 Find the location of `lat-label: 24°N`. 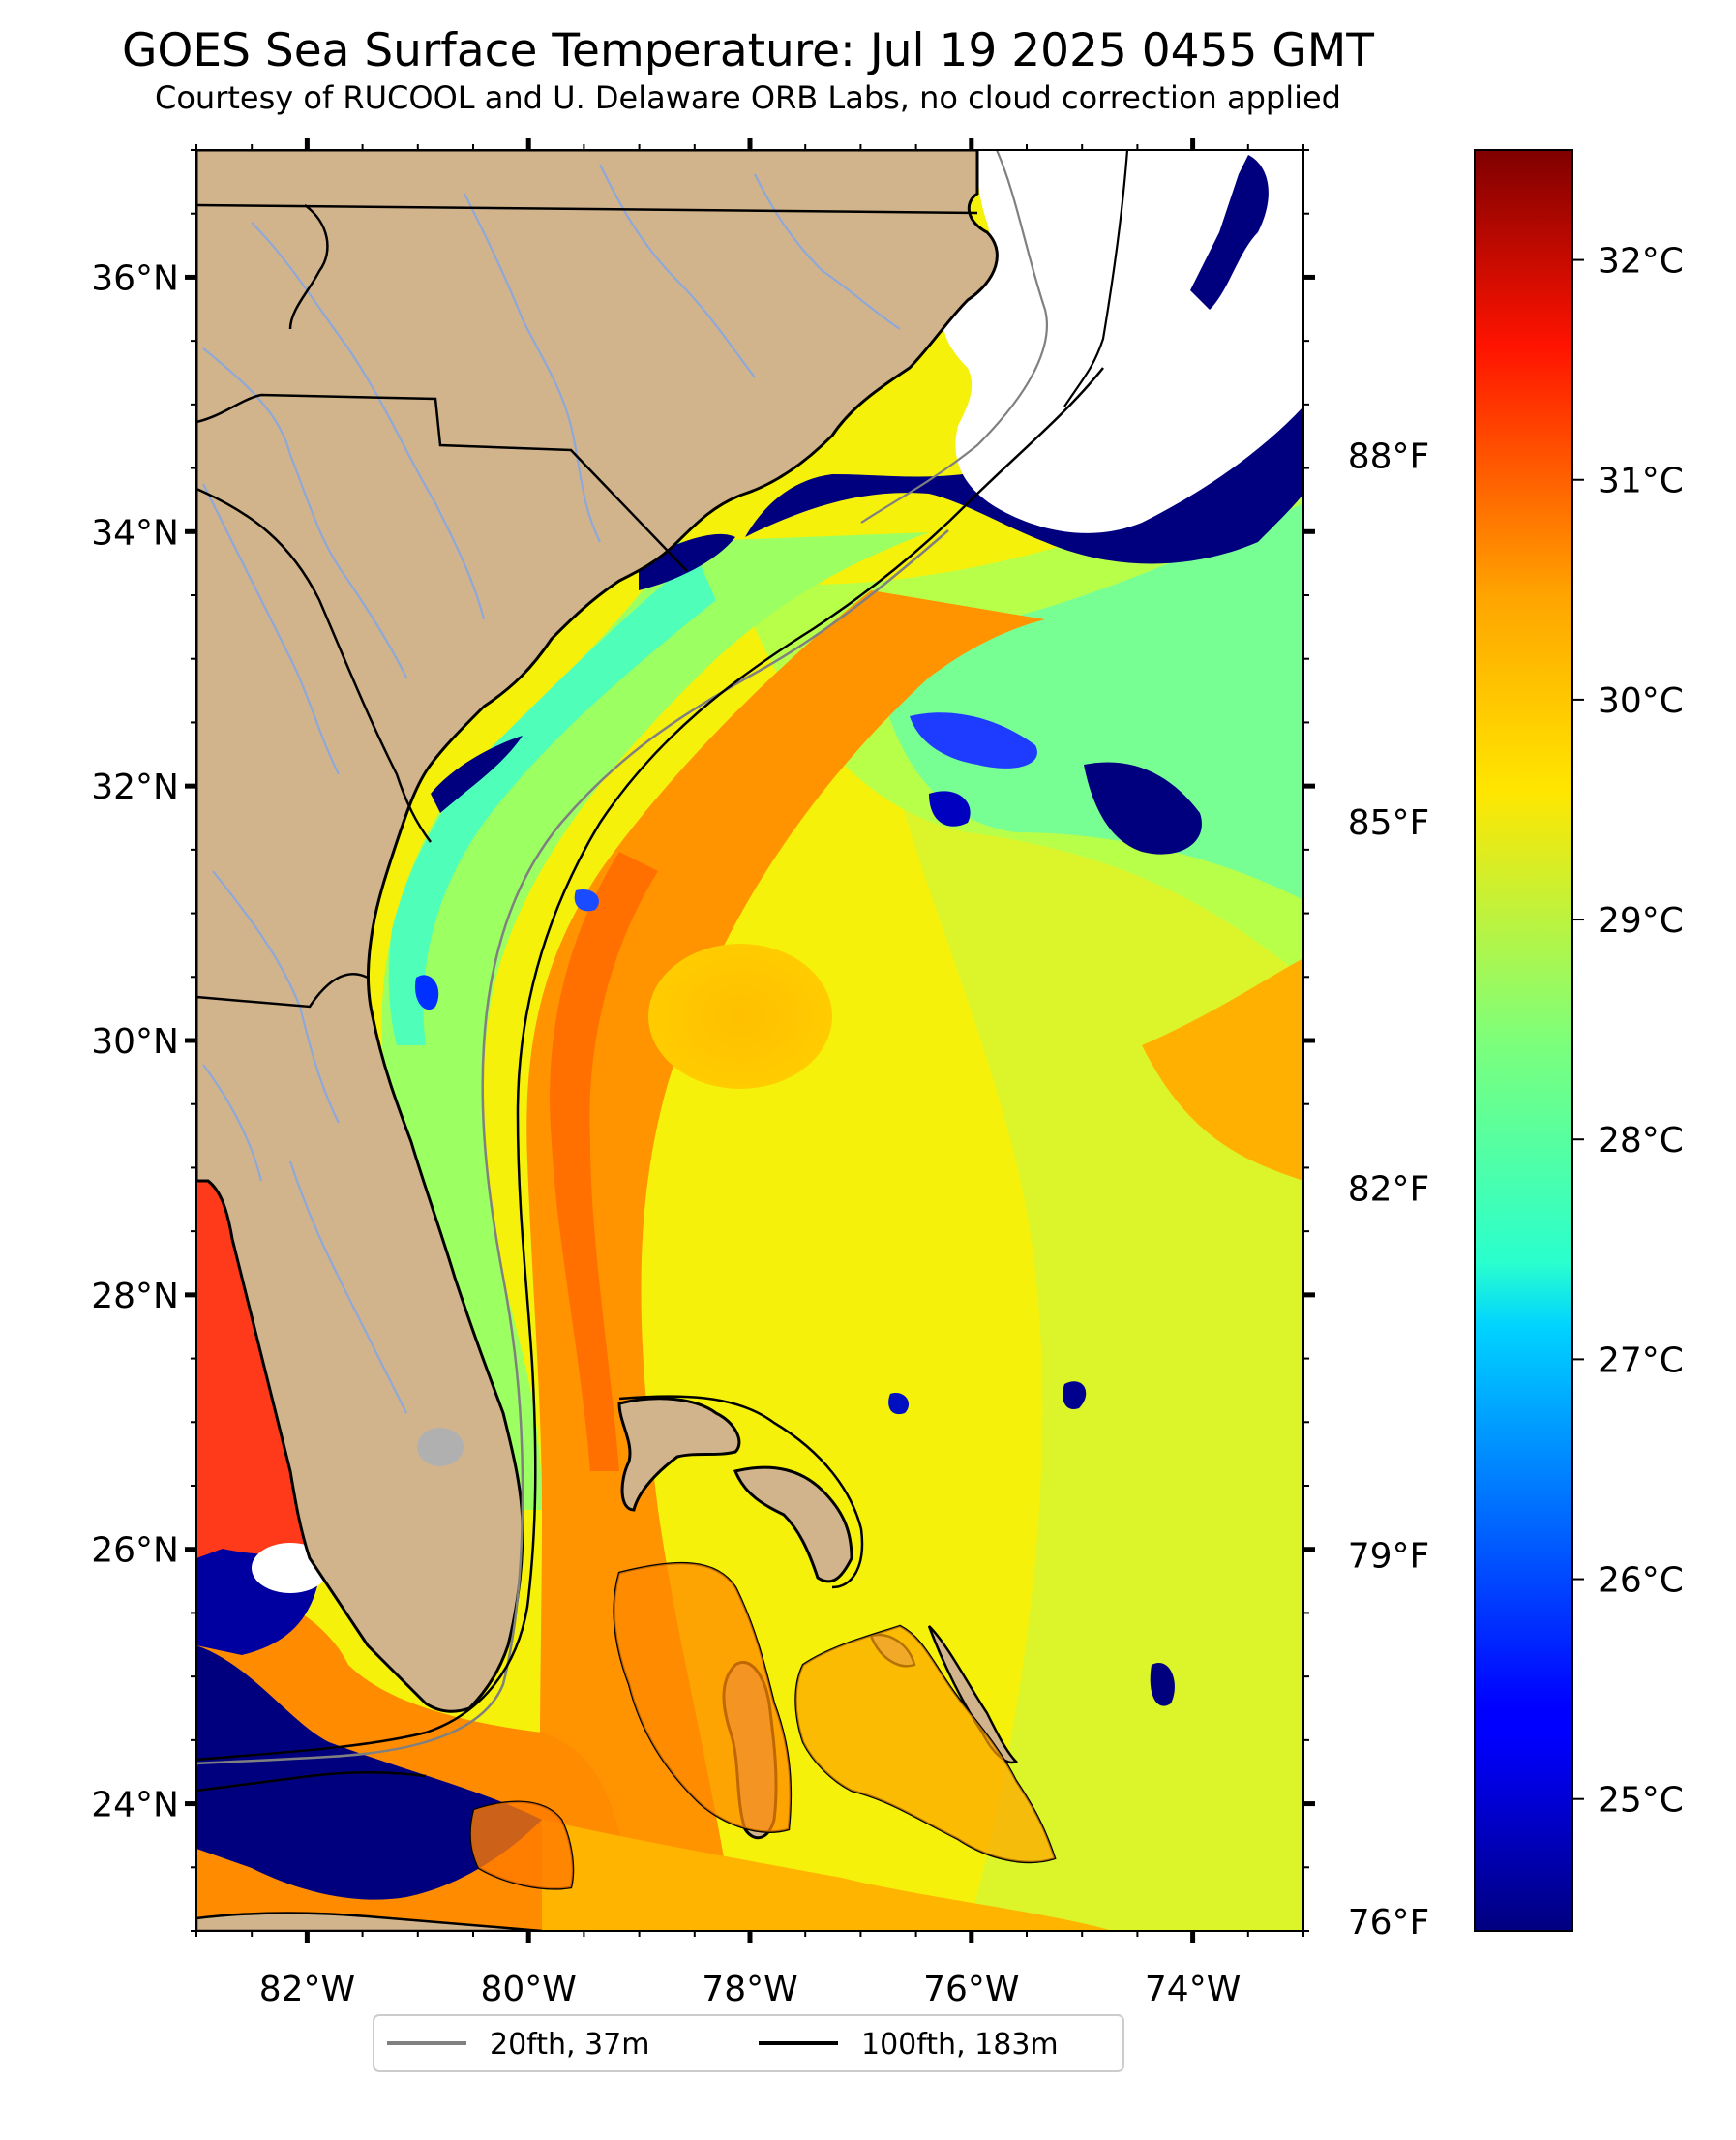

lat-label: 24°N is located at coordinates (135, 1806).